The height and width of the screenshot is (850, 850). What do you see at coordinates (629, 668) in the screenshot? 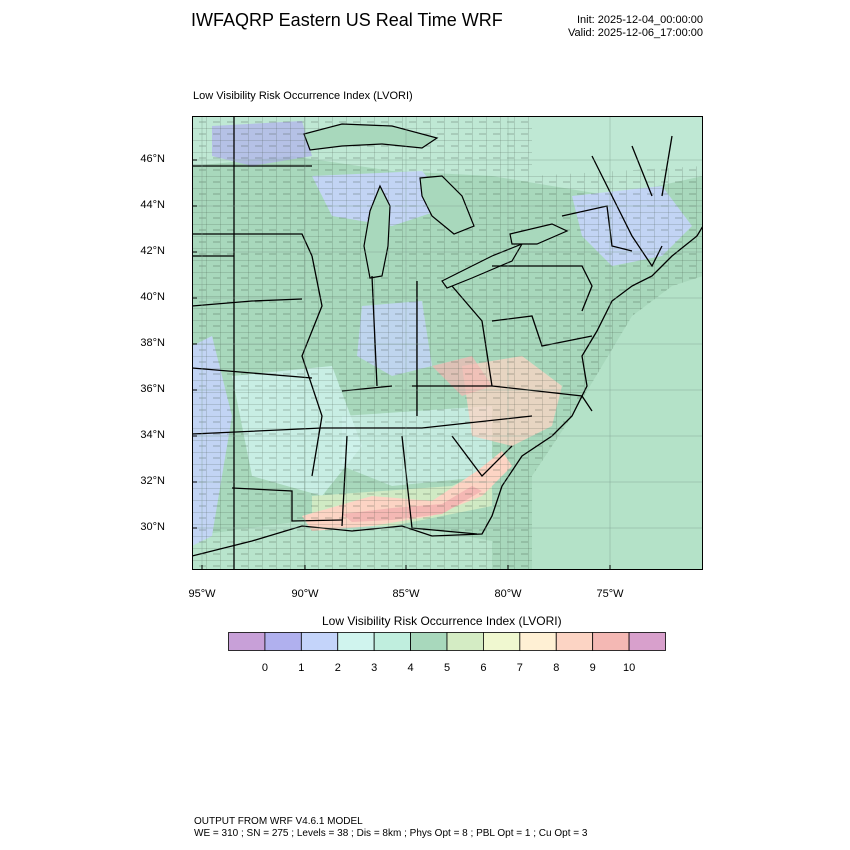
I see `colorbar-tick-label: 10` at bounding box center [629, 668].